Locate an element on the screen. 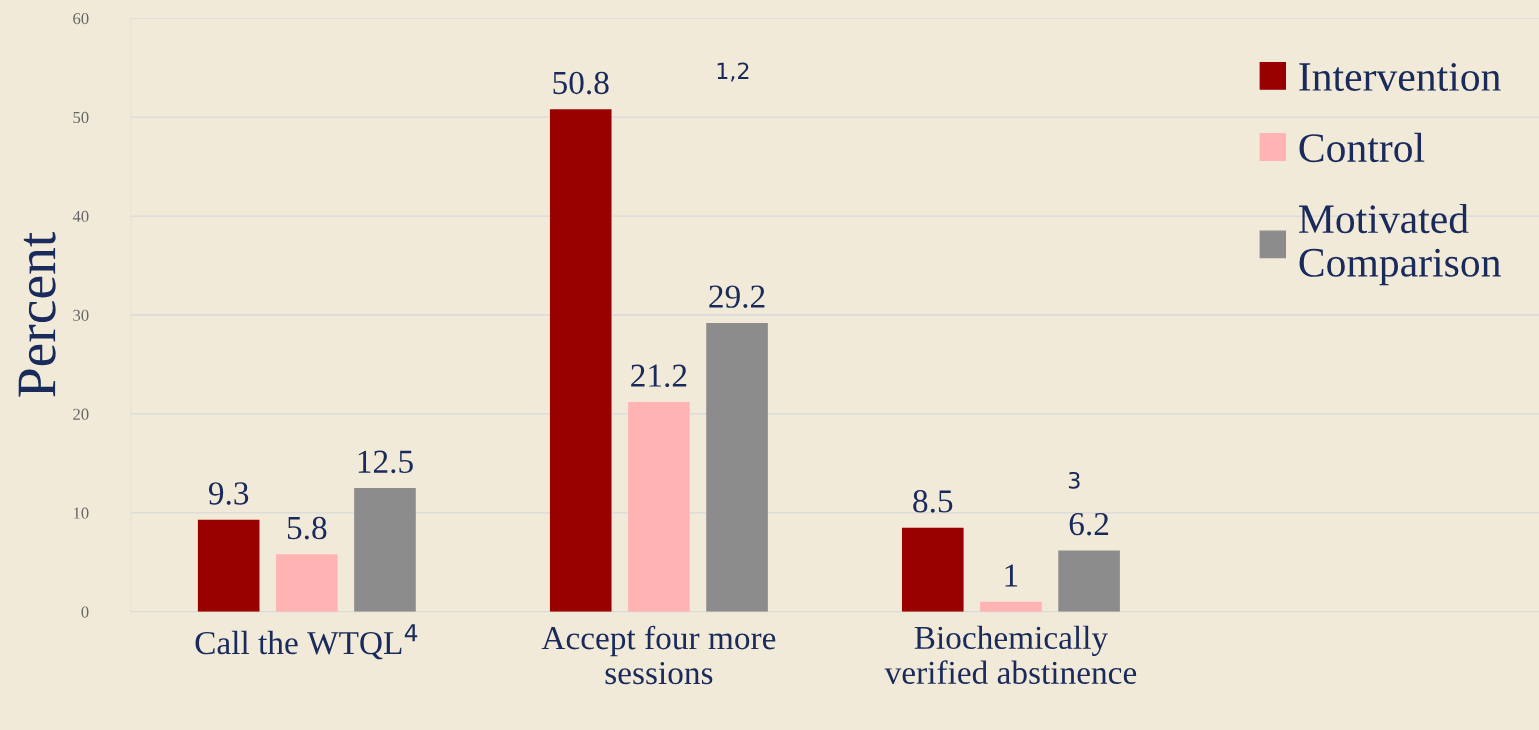 The height and width of the screenshot is (730, 1539). data-label: 21.2 is located at coordinates (659, 376).